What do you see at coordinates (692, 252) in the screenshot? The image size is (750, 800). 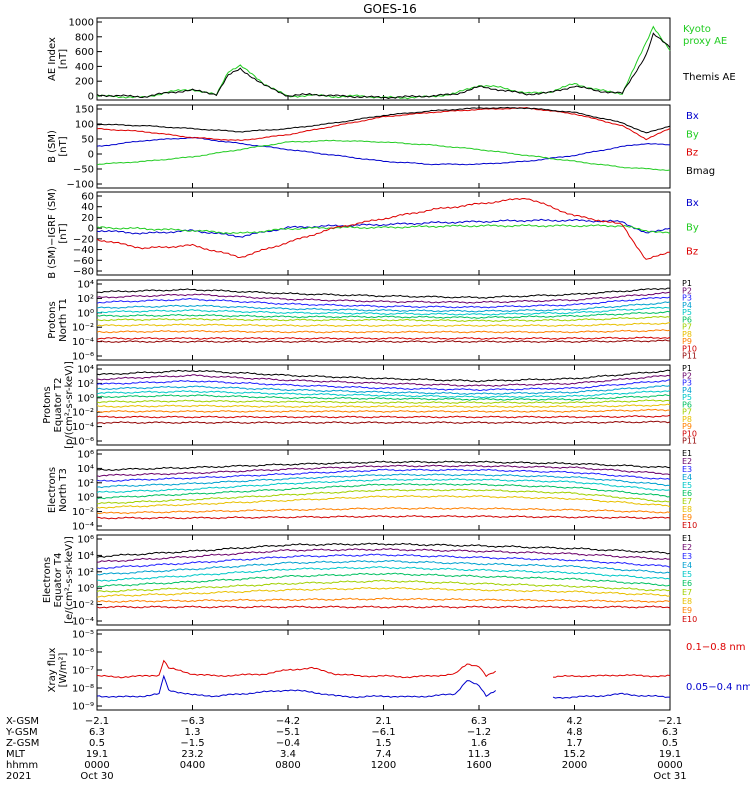 I see `legend-entry: Bz` at bounding box center [692, 252].